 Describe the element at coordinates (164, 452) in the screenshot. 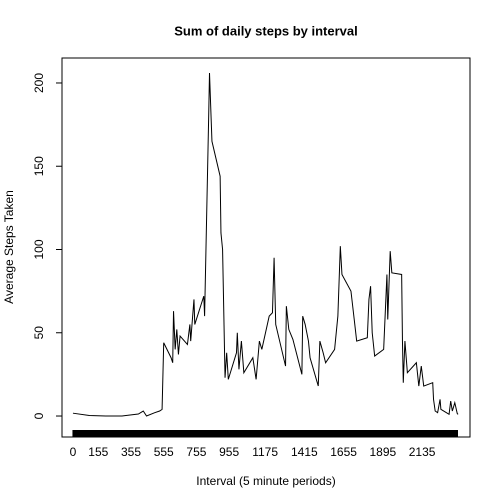

I see `x-tick-label: 555` at that location.